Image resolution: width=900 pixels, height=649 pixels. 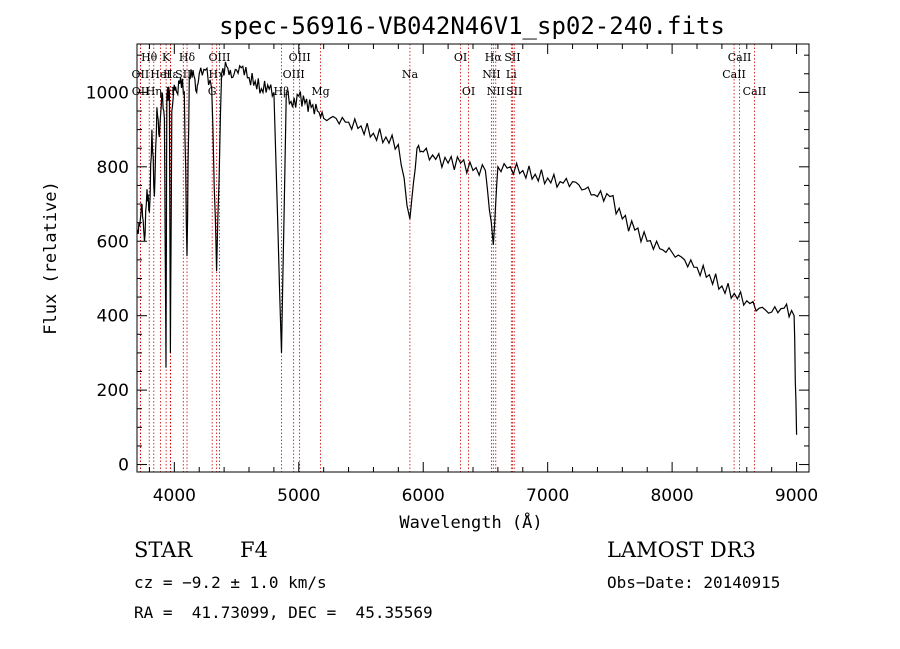 I want to click on line-label-26: CaII, so click(x=740, y=57).